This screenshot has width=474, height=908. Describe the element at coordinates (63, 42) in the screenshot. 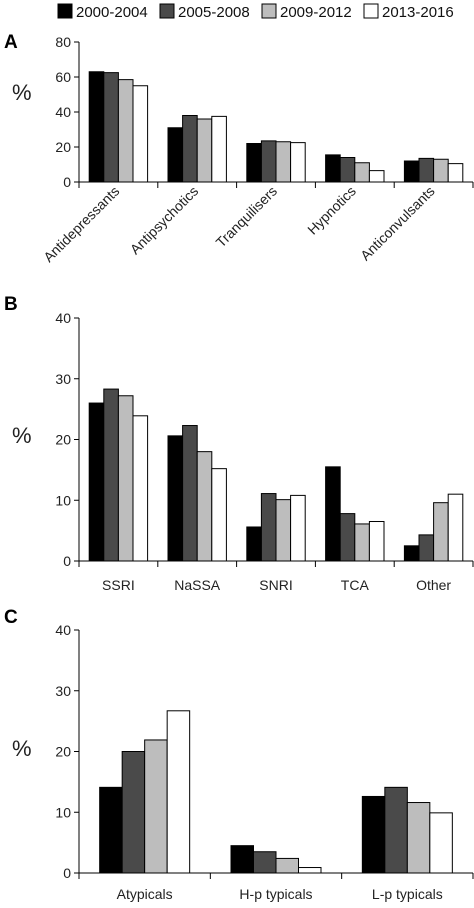

I see `y-tick-label: 80` at that location.